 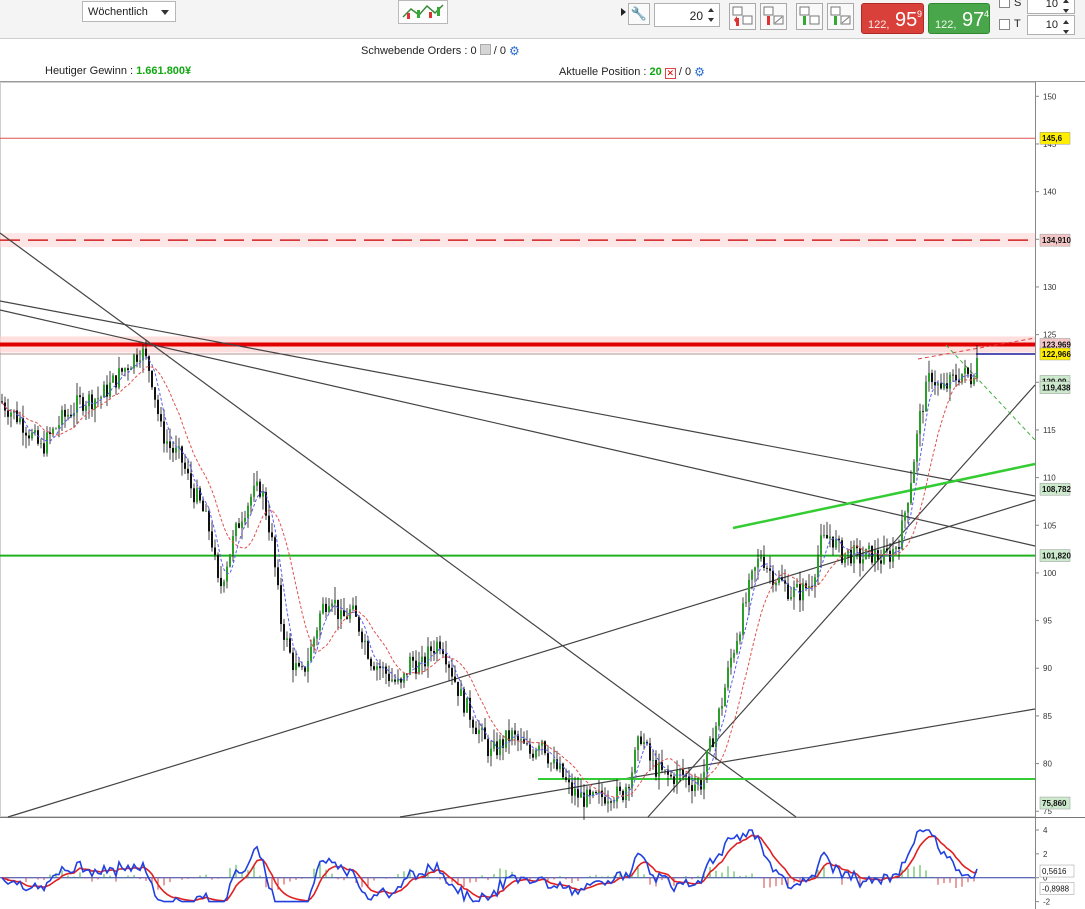 I want to click on t-checkbox, so click(x=1004, y=24).